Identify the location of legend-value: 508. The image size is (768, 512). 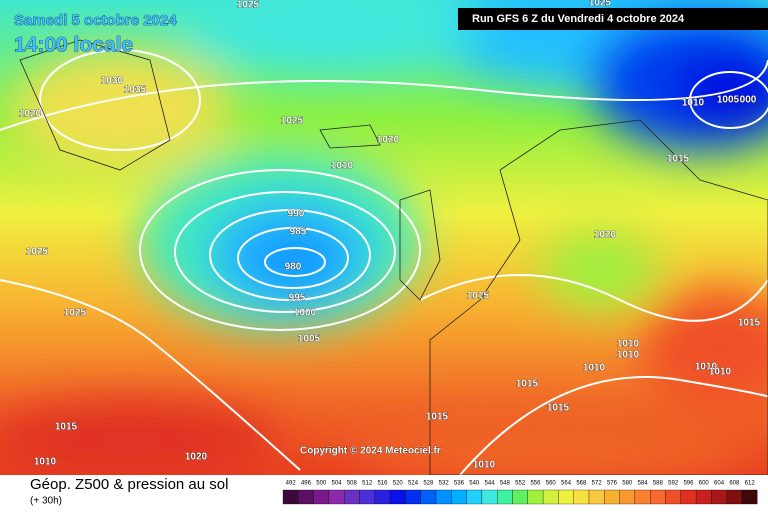
(352, 484).